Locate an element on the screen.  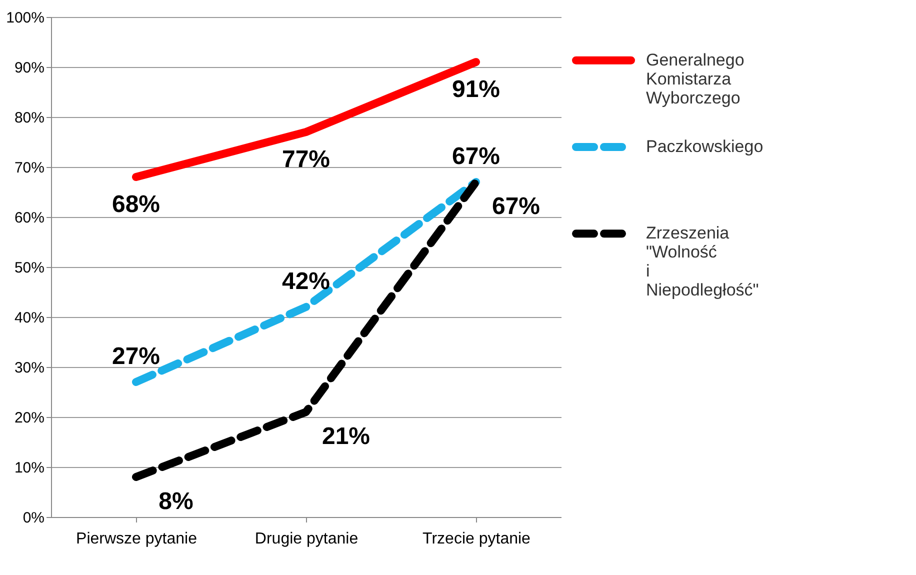
y-tick-label: 30% is located at coordinates (29, 368).